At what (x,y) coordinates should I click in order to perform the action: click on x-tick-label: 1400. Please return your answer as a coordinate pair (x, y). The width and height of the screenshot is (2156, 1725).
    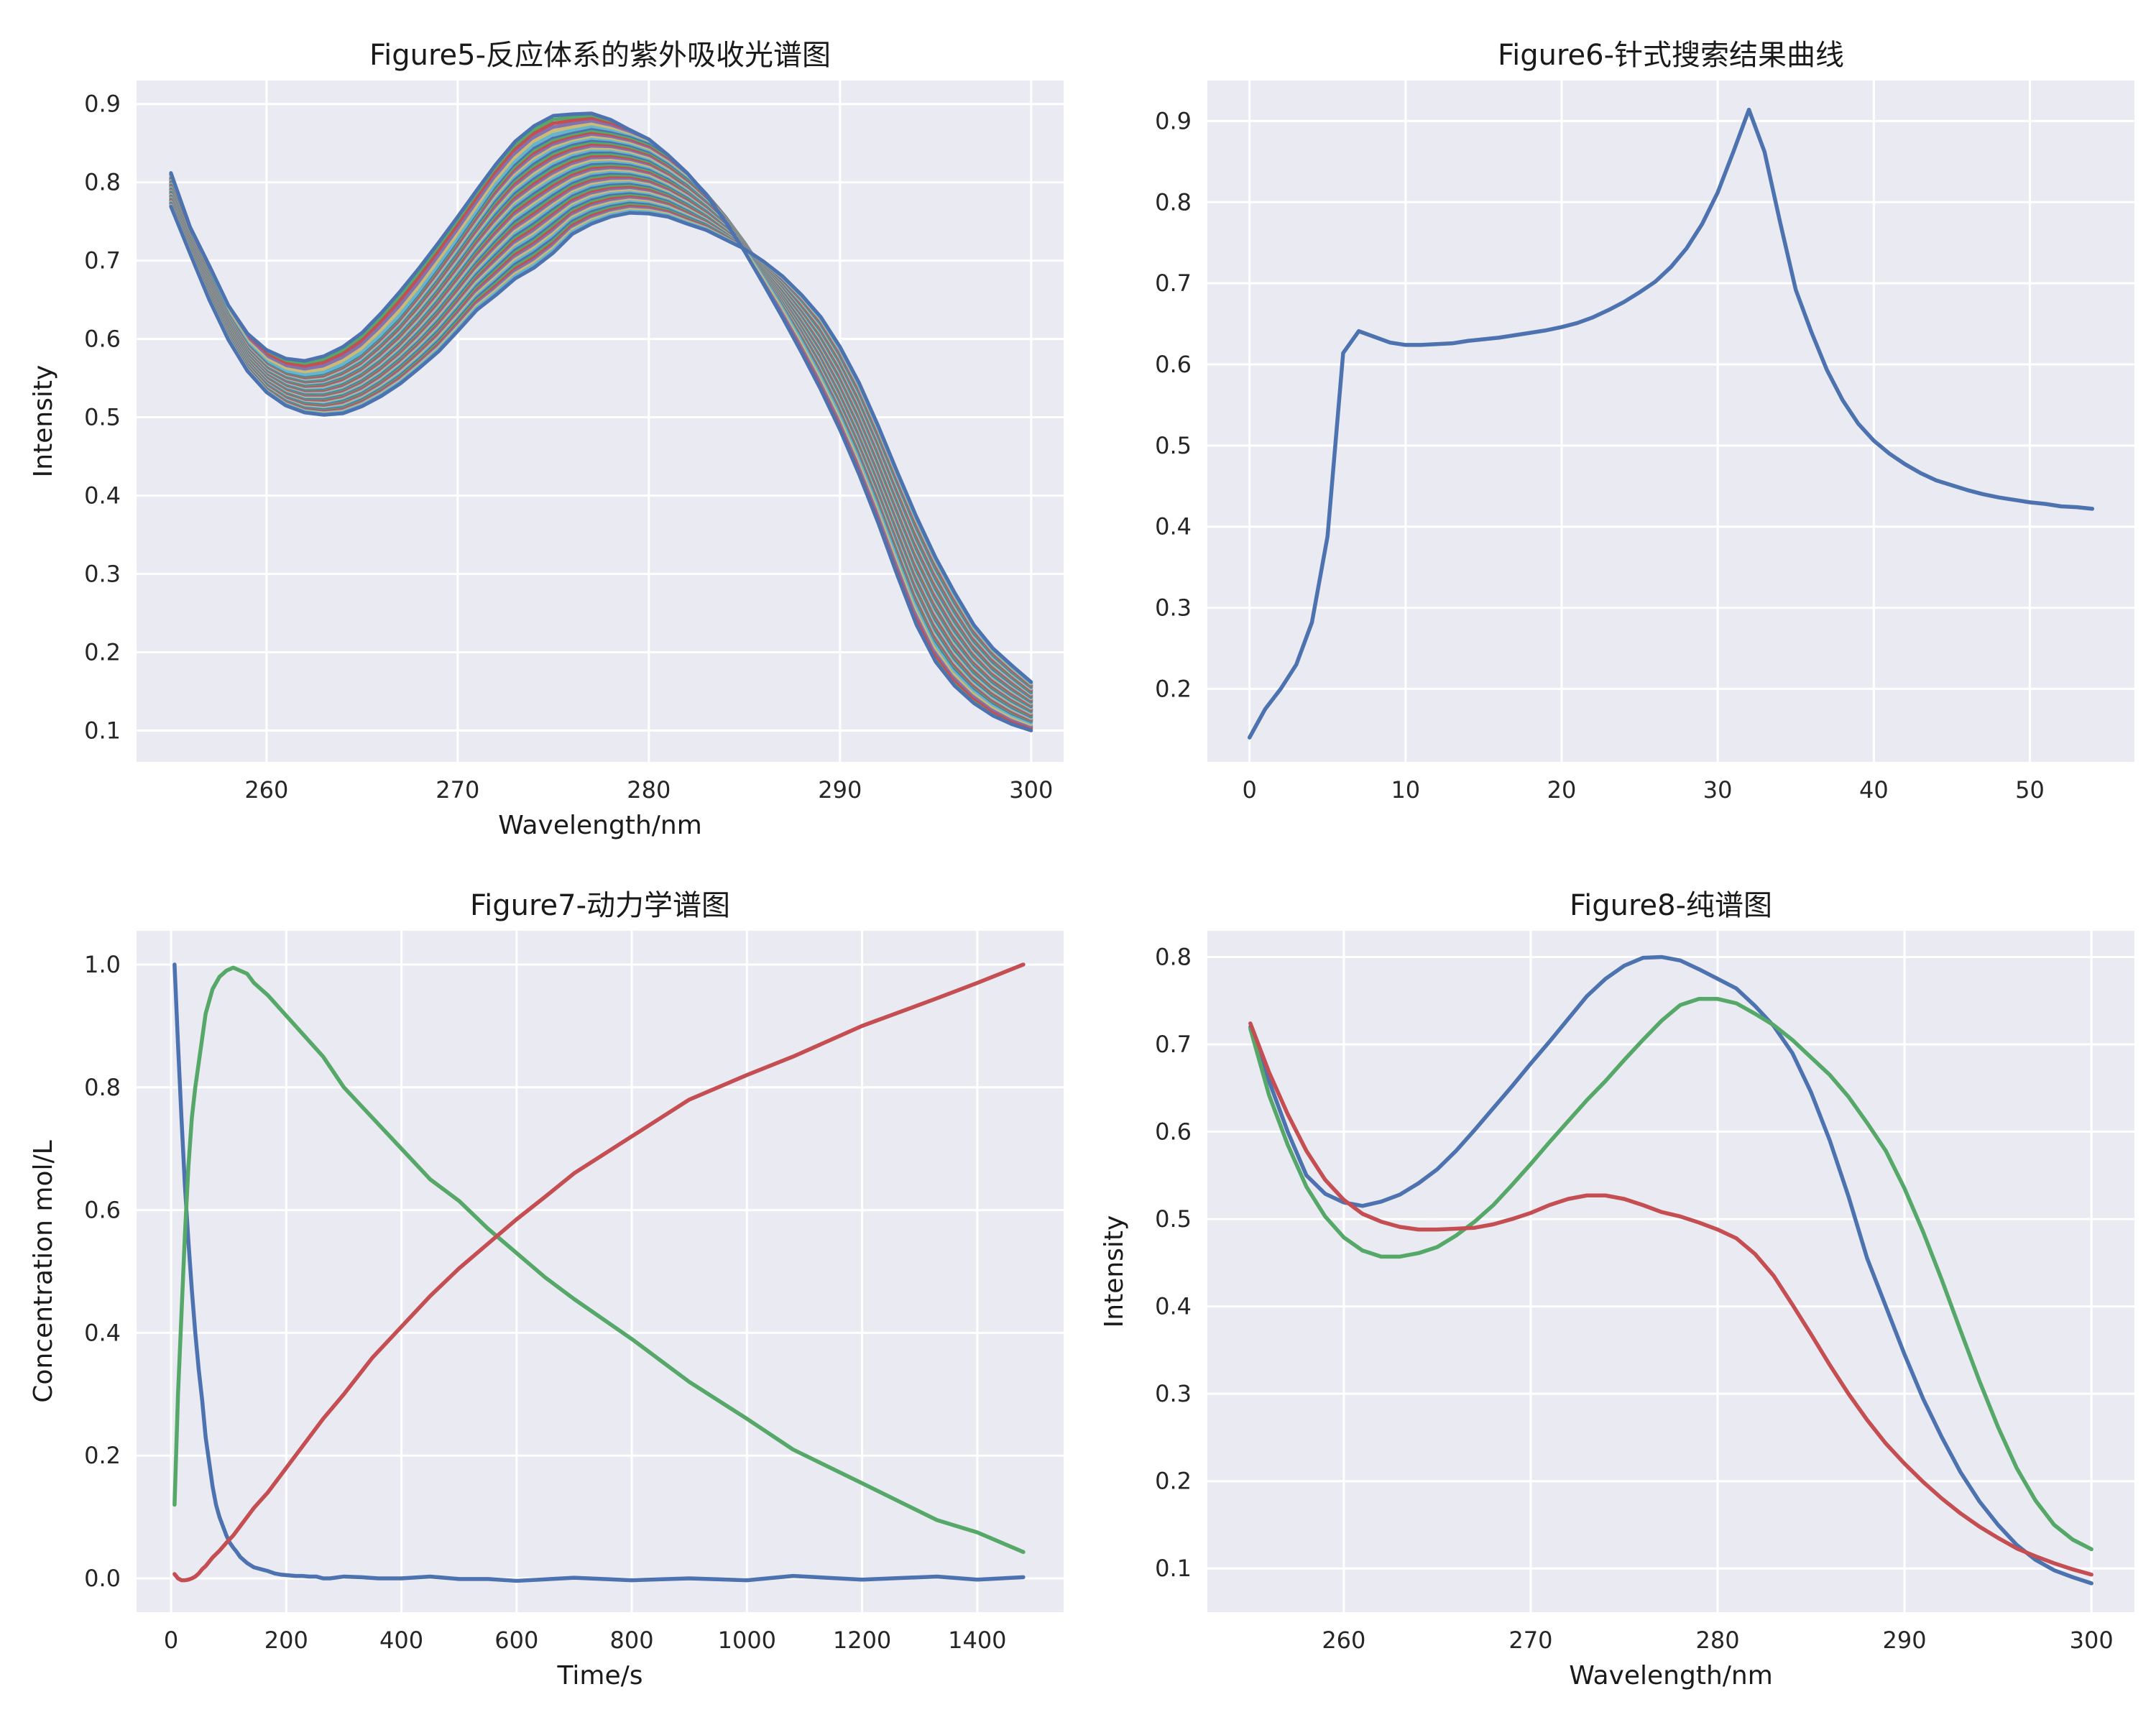
    Looking at the image, I should click on (977, 1640).